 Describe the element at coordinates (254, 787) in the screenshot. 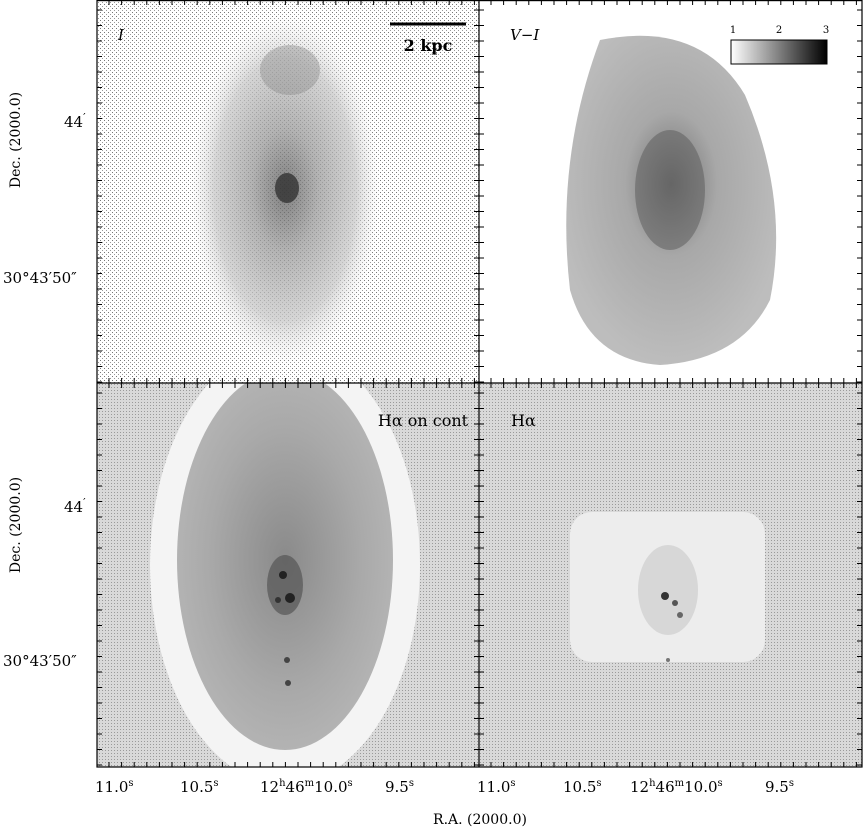

I see `ra-tick-labels-left: 11.0s 10.5s 12h46m10.0s 9.5s` at that location.